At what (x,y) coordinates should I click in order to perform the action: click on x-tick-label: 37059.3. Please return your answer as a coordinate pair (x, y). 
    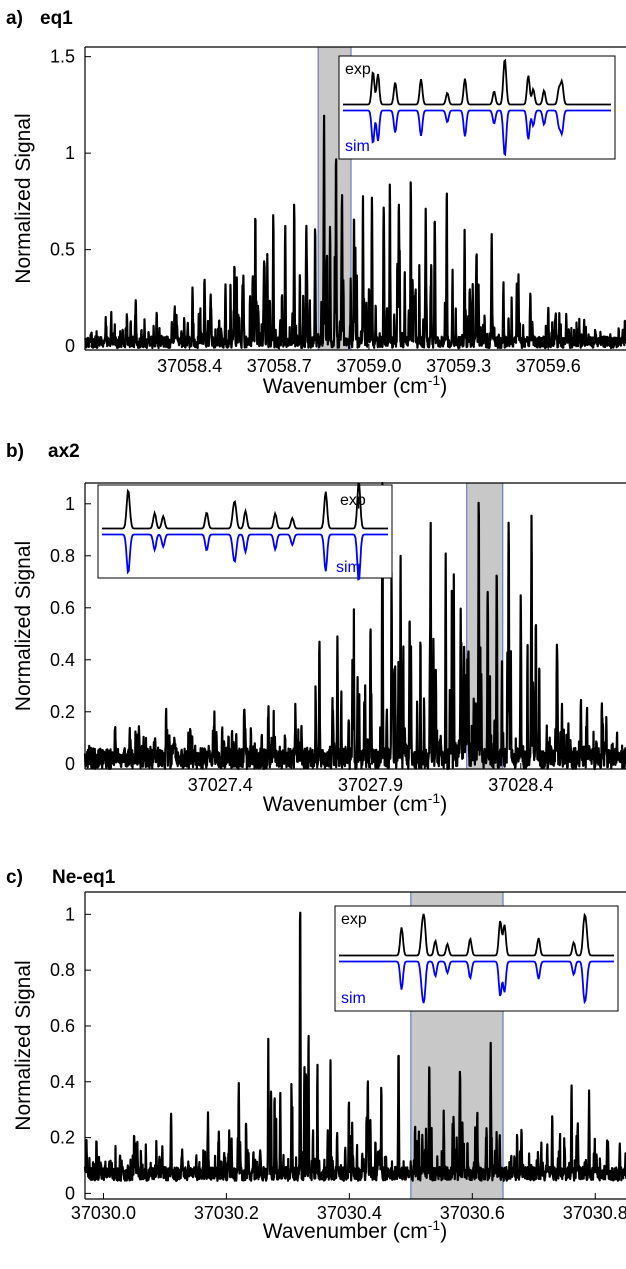
    Looking at the image, I should click on (458, 366).